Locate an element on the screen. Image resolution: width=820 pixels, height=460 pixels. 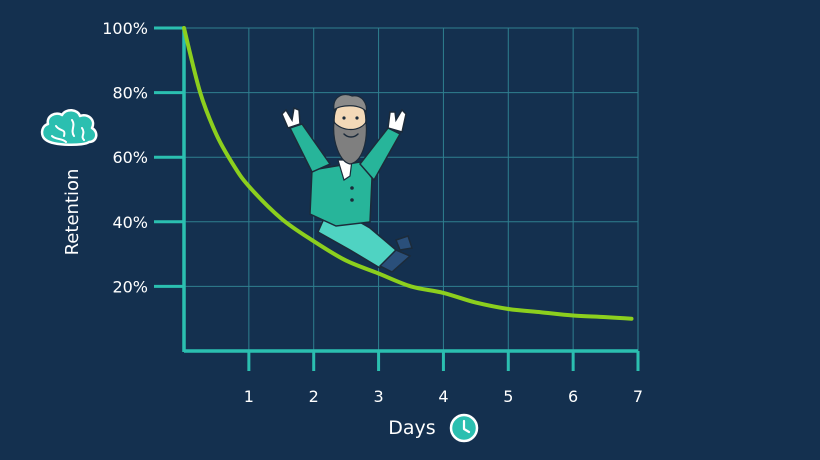
bearded-man-sliding-illustration is located at coordinates (347, 183).